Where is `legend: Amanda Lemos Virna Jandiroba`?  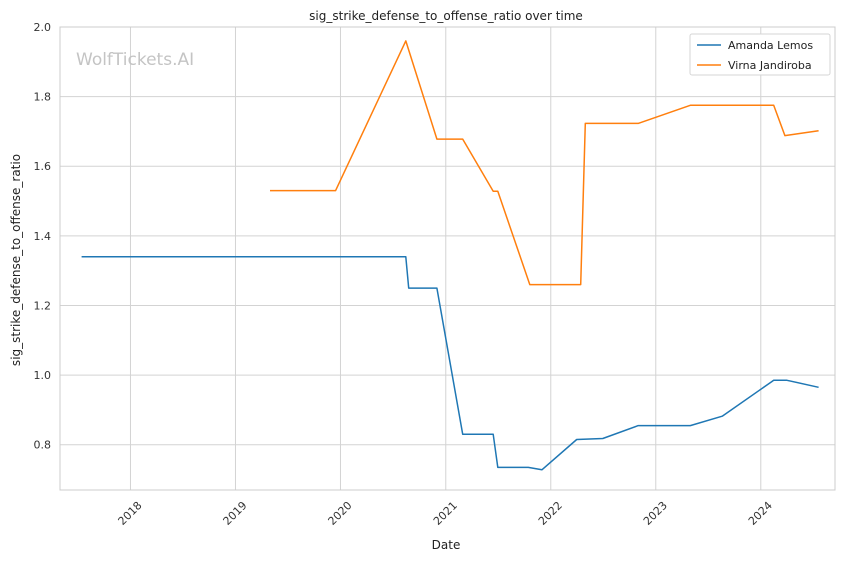 legend: Amanda Lemos Virna Jandiroba is located at coordinates (760, 54).